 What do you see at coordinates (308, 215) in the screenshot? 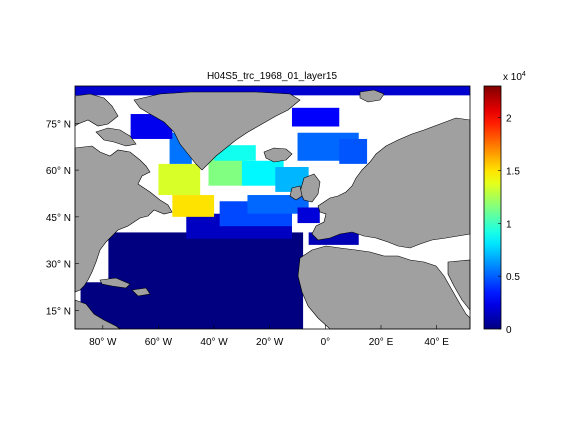
I see `heat-cell-bay-of-biscay` at bounding box center [308, 215].